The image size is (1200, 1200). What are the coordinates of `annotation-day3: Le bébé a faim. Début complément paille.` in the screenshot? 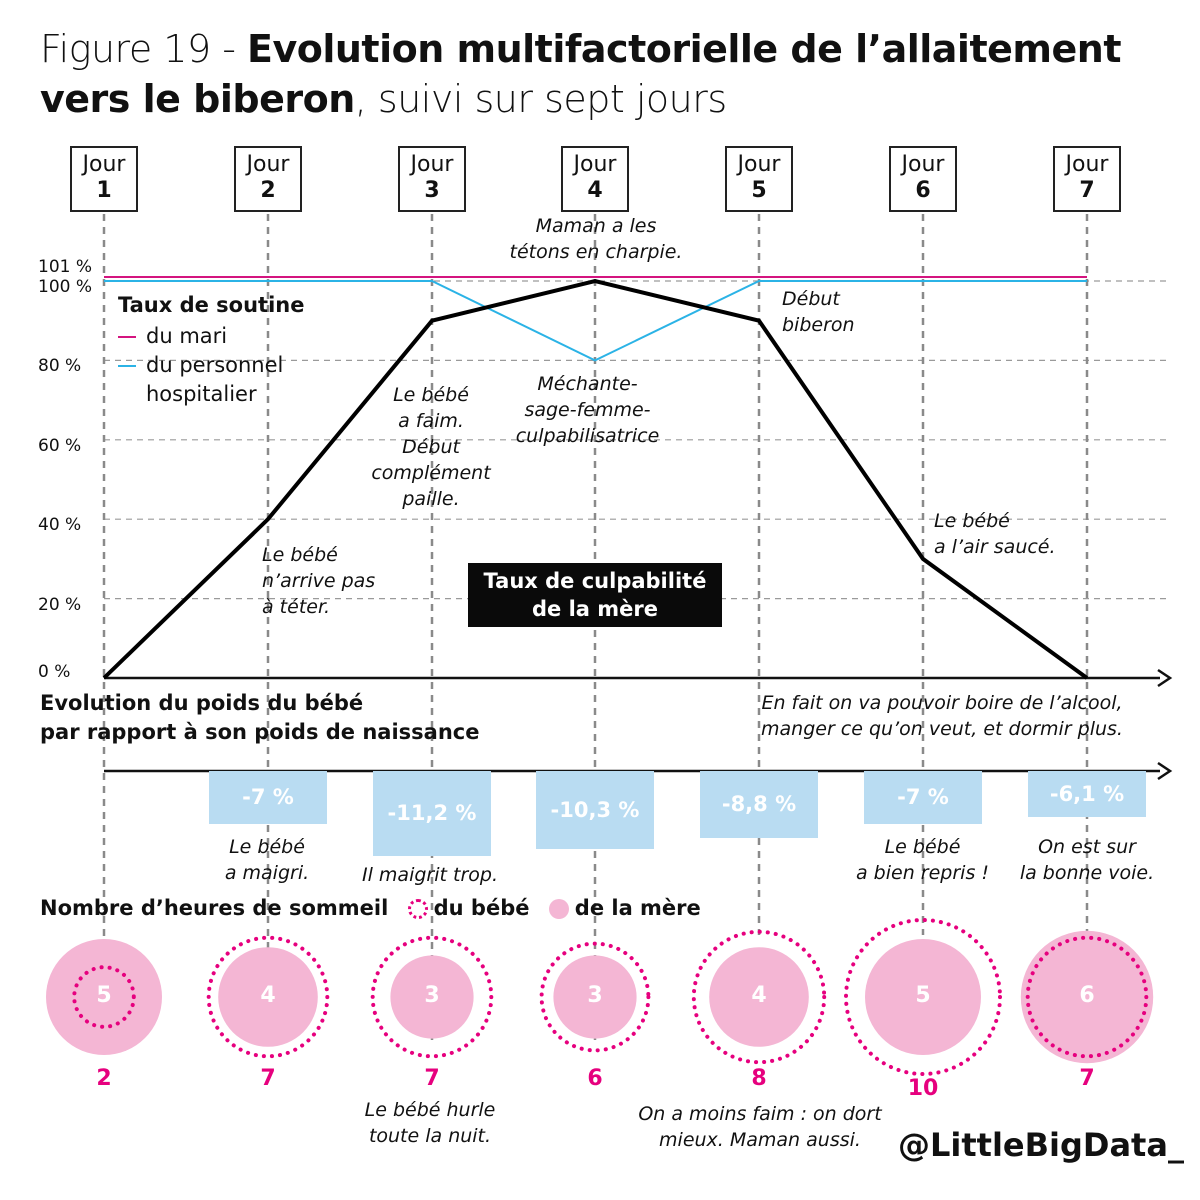 It's located at (431, 447).